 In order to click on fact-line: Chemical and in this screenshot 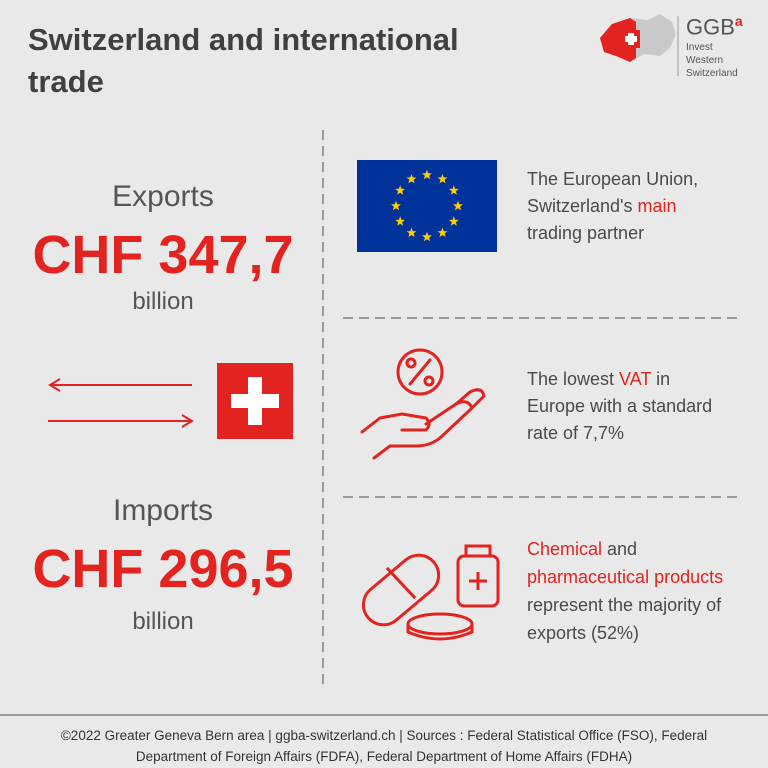, I will do `click(582, 549)`.